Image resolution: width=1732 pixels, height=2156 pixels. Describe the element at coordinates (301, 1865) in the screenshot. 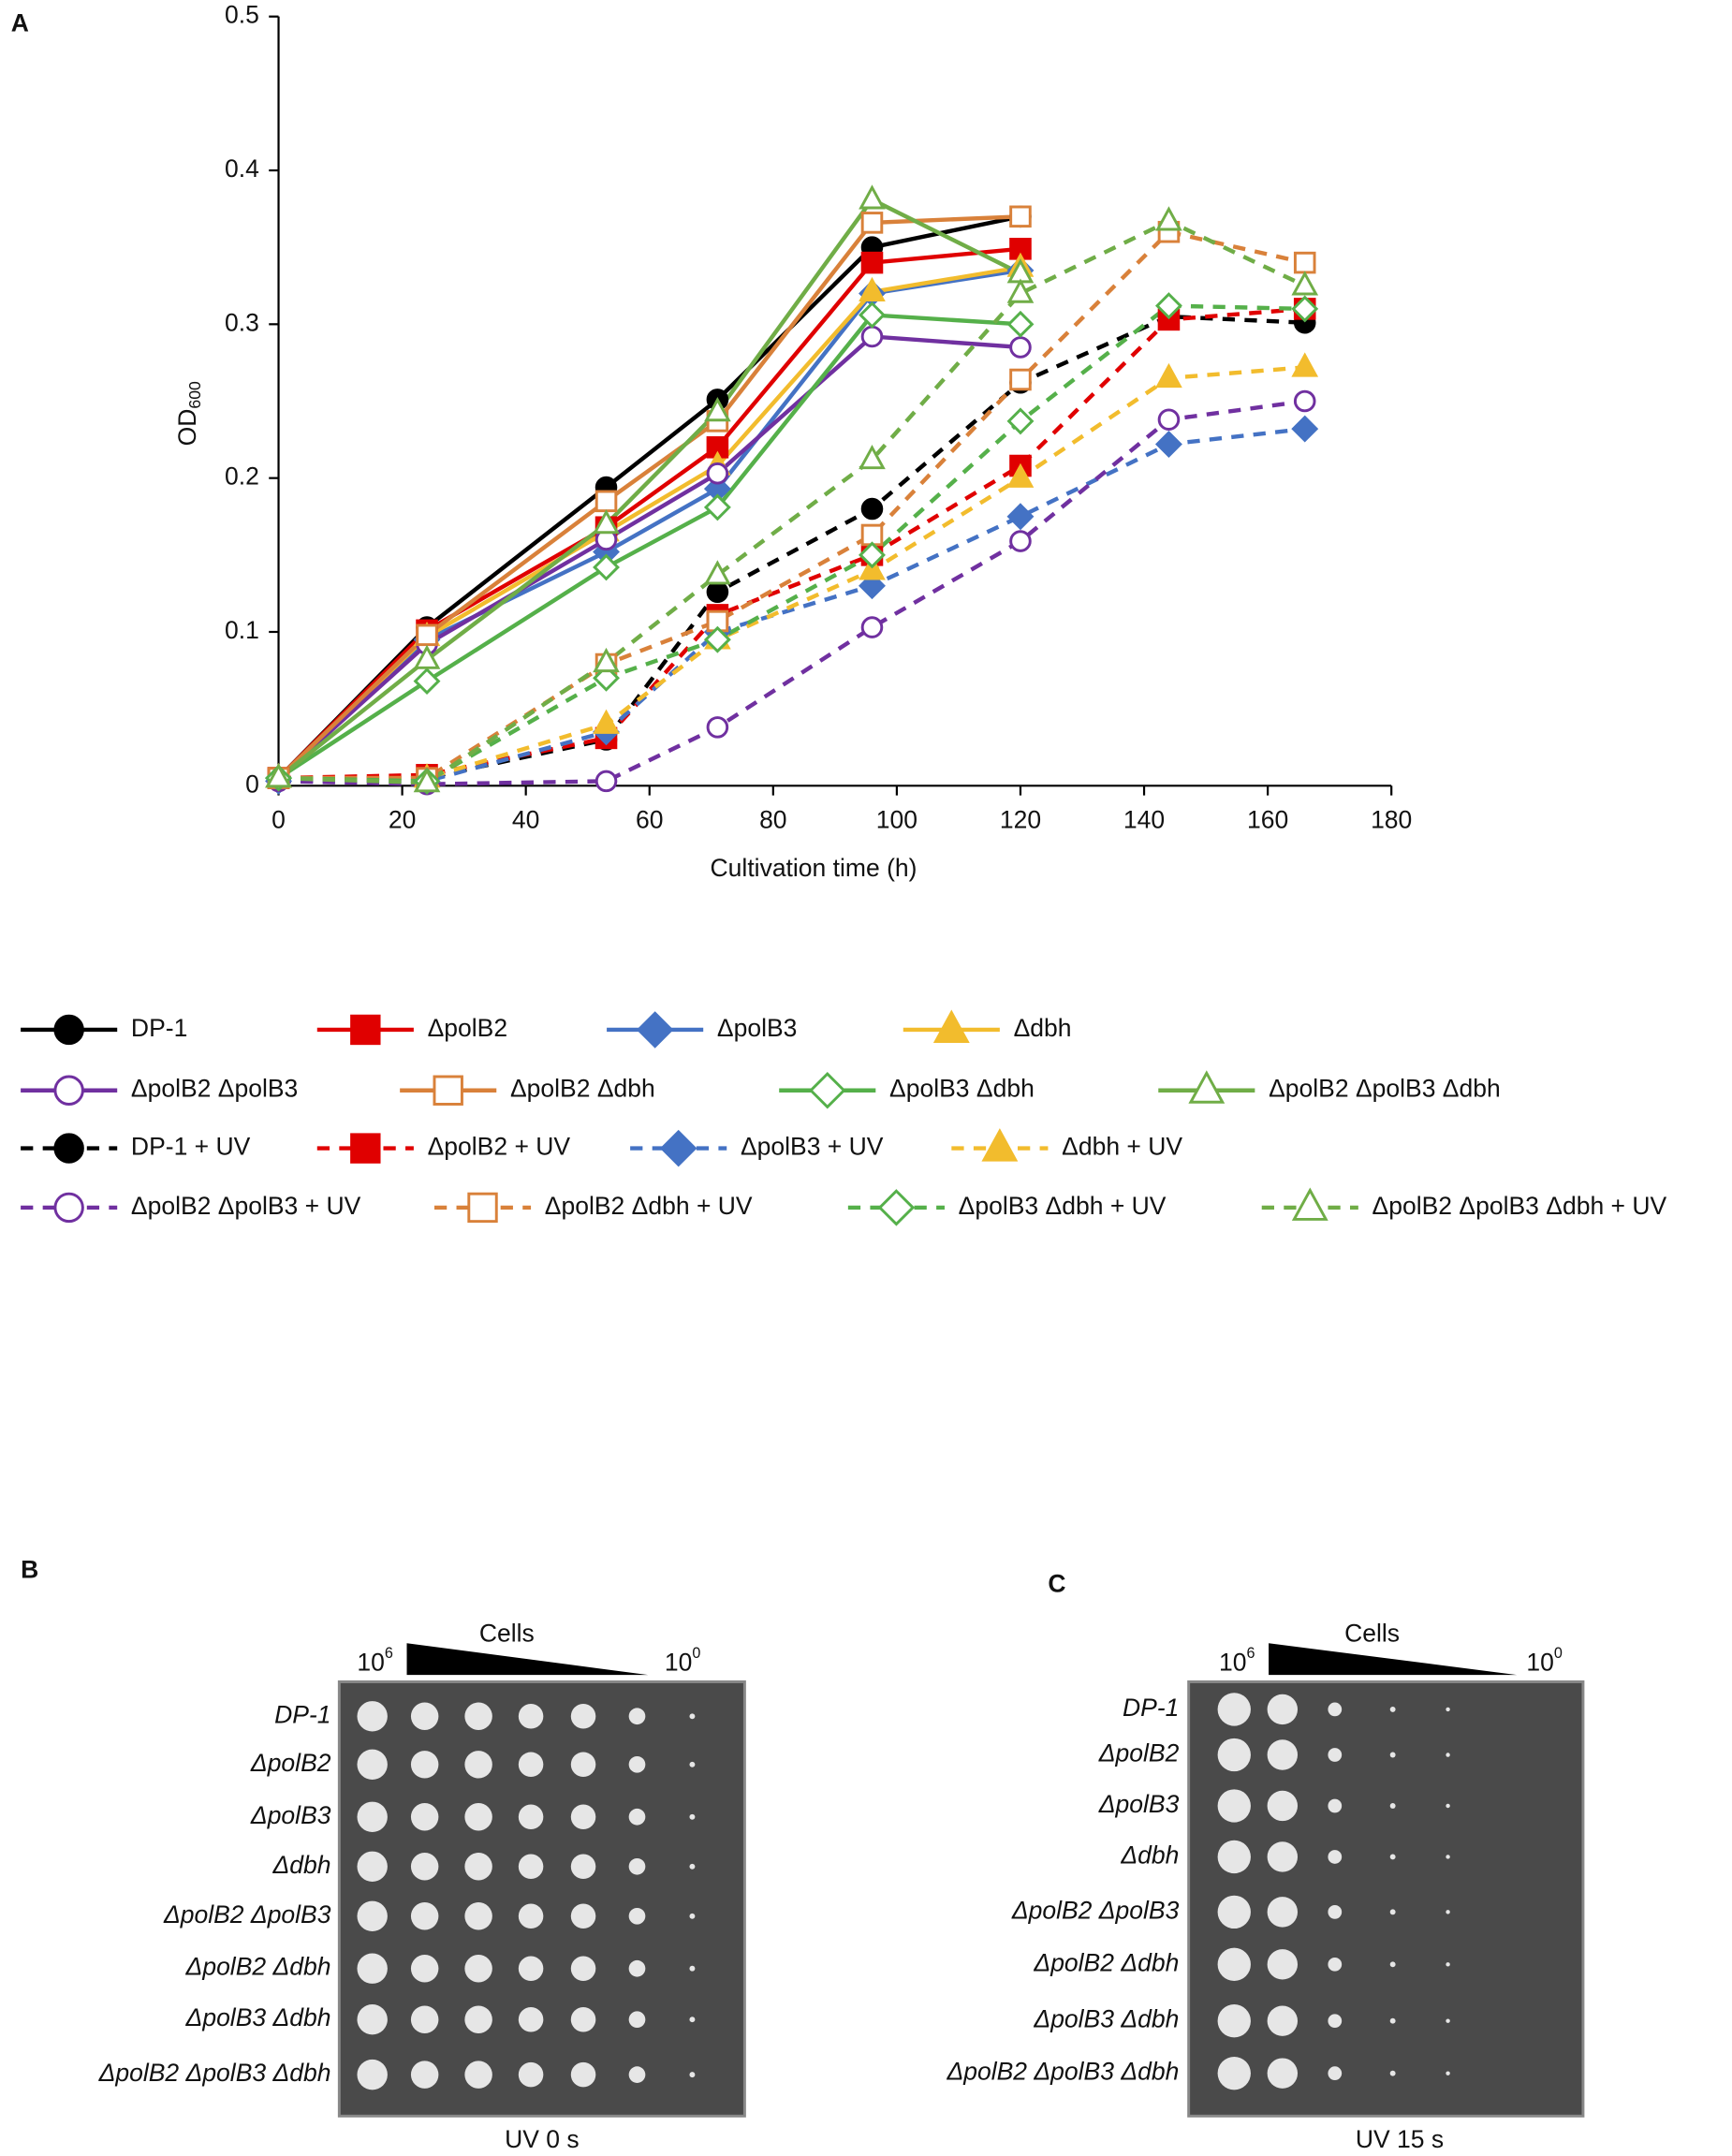

I see `strain-label: Δdbh` at that location.